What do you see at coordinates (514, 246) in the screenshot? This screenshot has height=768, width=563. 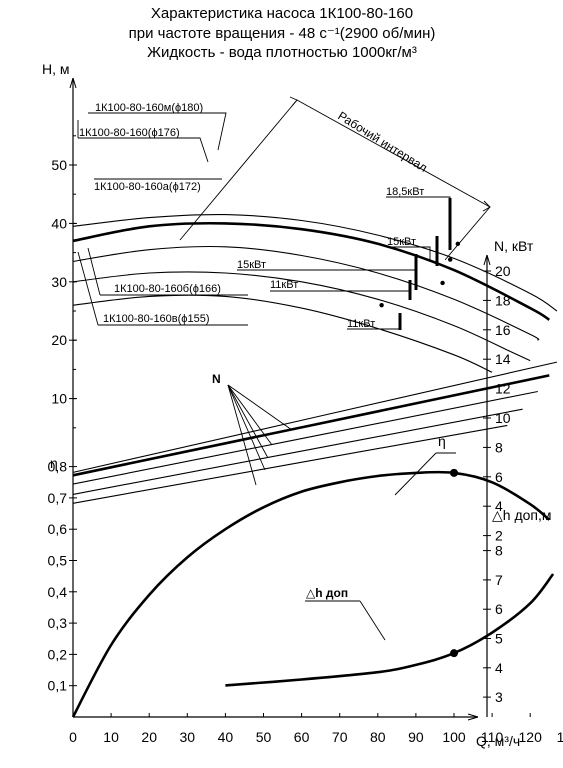 I see `n-axis-label: N, кВт` at bounding box center [514, 246].